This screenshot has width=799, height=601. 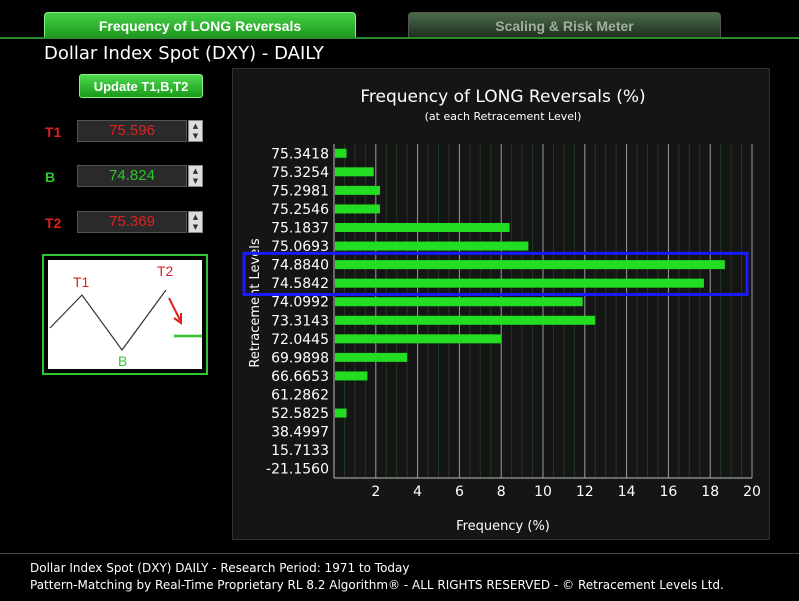 What do you see at coordinates (459, 302) in the screenshot?
I see `bar-74.0992` at bounding box center [459, 302].